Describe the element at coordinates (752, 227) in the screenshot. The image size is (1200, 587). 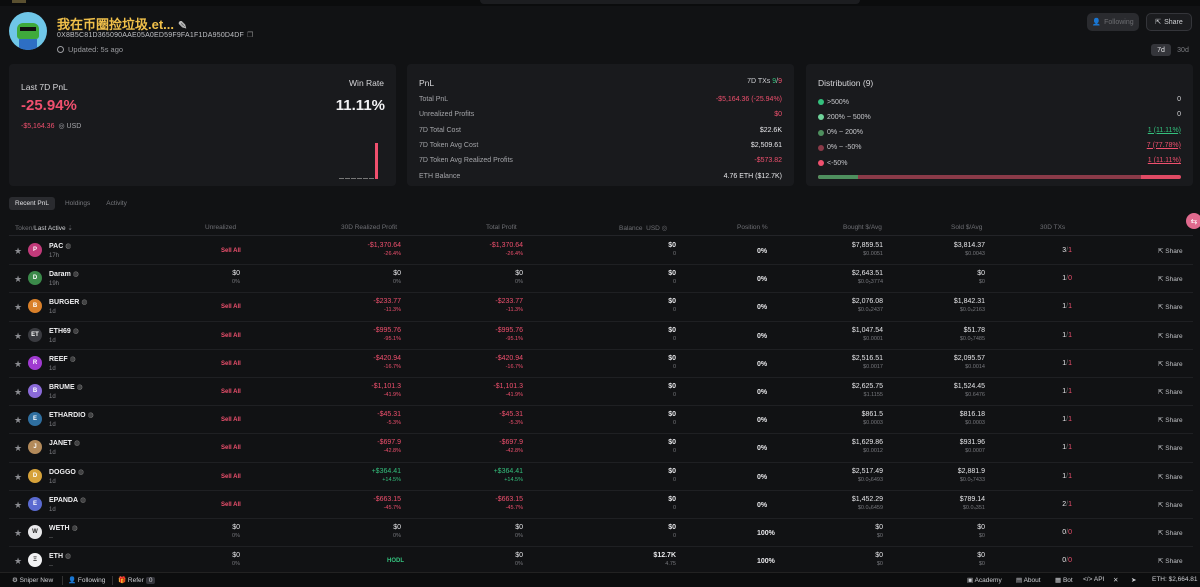
I see `col-position: Position %` at that location.